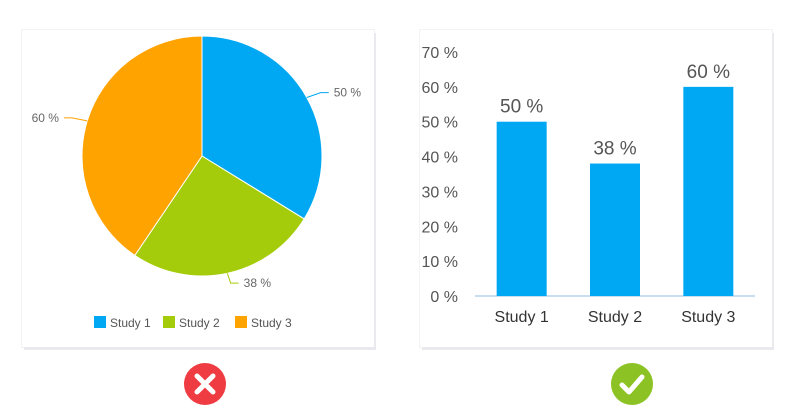 This screenshot has width=800, height=420. What do you see at coordinates (614, 149) in the screenshot?
I see `bar-data-label-2: 38 %` at bounding box center [614, 149].